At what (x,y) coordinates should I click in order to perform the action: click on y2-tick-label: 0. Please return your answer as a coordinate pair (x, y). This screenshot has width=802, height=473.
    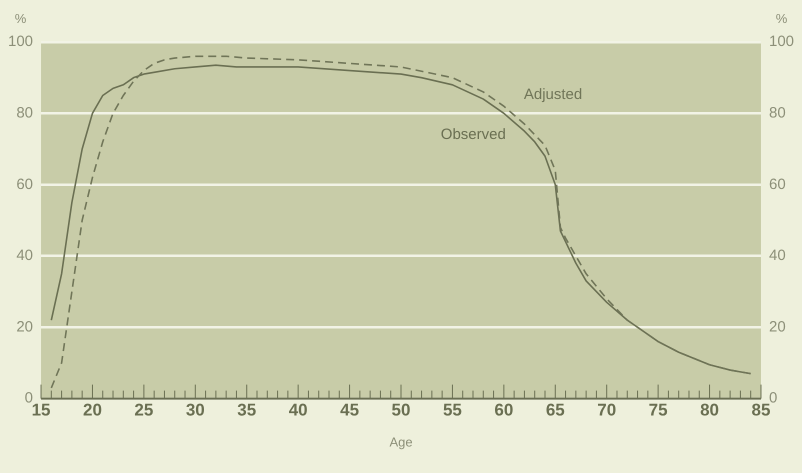
    Looking at the image, I should click on (773, 398).